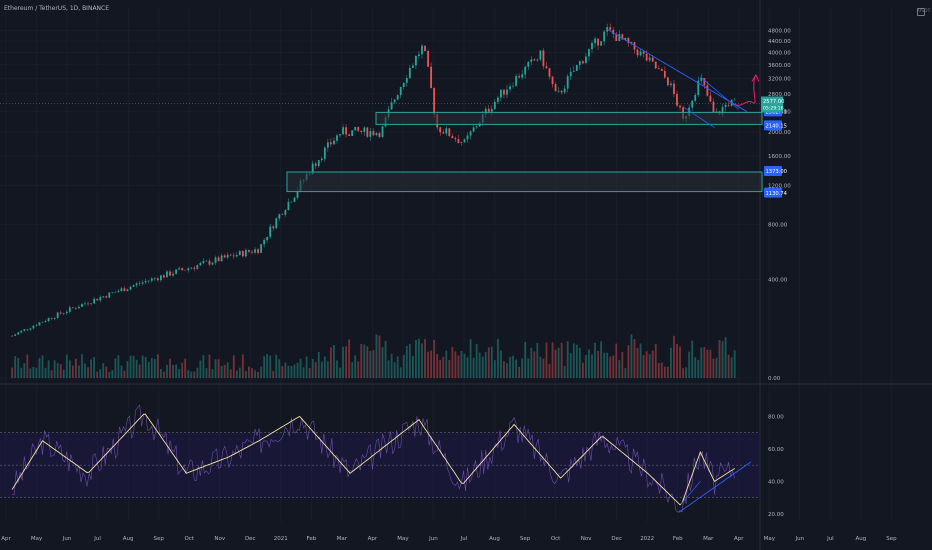 The height and width of the screenshot is (550, 932). Describe the element at coordinates (779, 31) in the screenshot. I see `price-axis-tick-label: 4800.00` at that location.